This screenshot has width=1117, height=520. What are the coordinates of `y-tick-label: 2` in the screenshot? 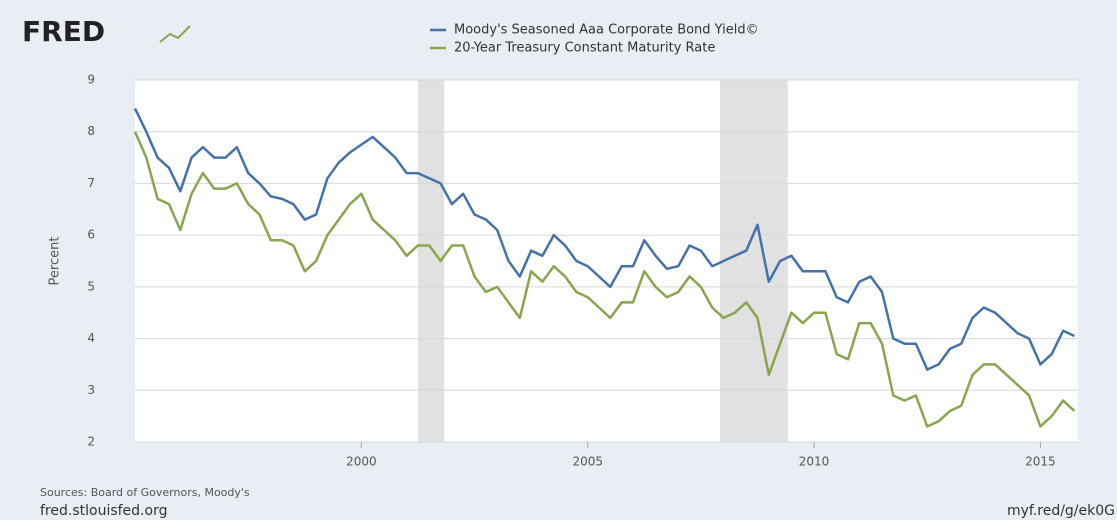 It's located at (91, 442).